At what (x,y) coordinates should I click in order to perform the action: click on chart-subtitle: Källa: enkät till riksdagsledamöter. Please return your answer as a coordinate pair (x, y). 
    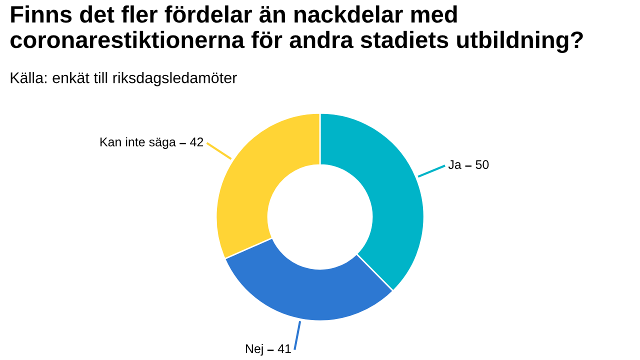
    Looking at the image, I should click on (123, 79).